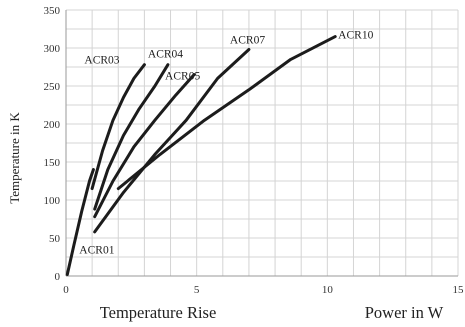 The image size is (465, 327). I want to click on x-tick-label: 5, so click(197, 290).